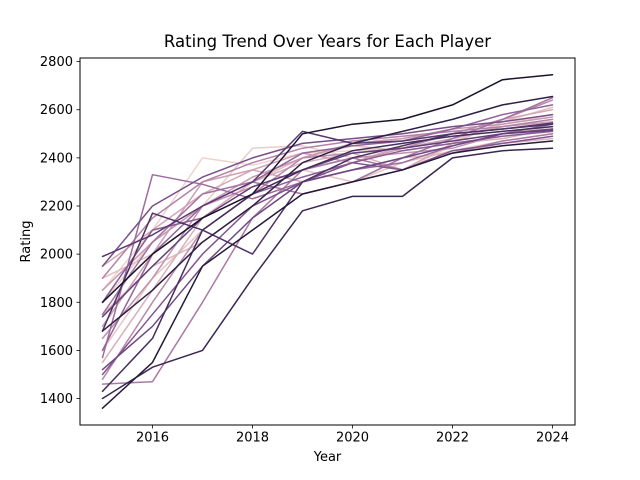  Describe the element at coordinates (56, 110) in the screenshot. I see `y-tick-label: 2600` at that location.